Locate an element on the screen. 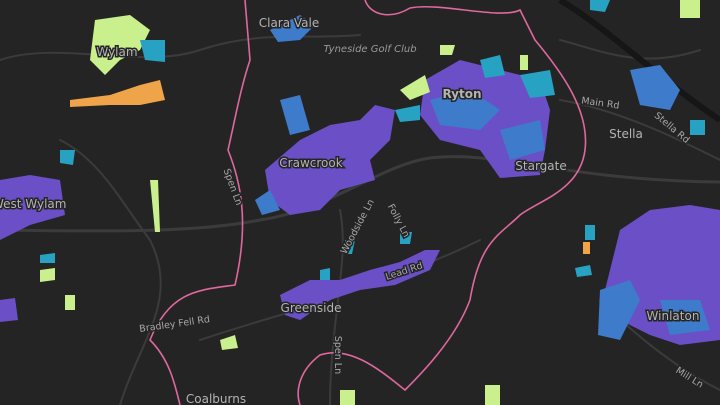 Image resolution: width=720 pixels, height=405 pixels. place-label: Wylam is located at coordinates (116, 52).